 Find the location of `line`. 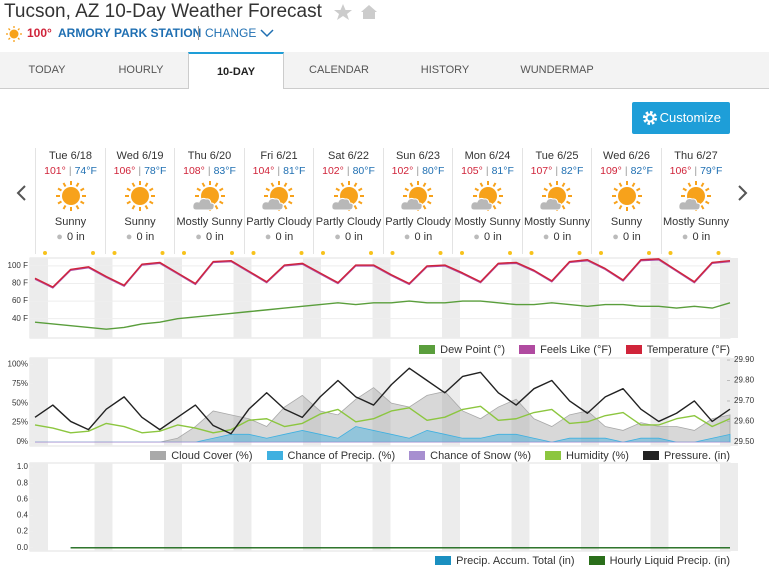

line is located at coordinates (382, 274).